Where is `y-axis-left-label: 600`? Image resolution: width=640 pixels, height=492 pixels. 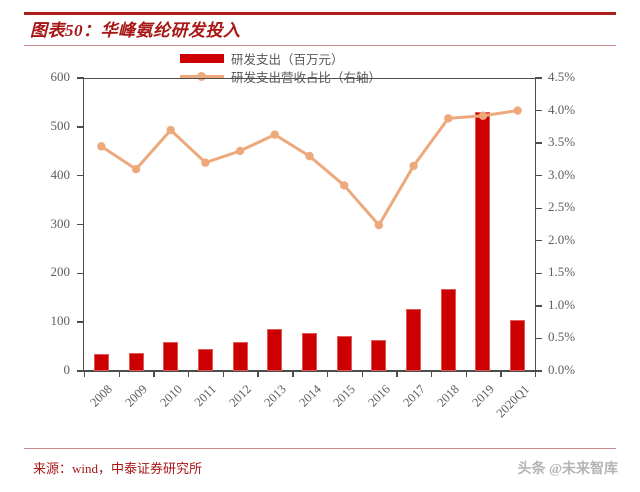
y-axis-left-label: 600 is located at coordinates (60, 76).